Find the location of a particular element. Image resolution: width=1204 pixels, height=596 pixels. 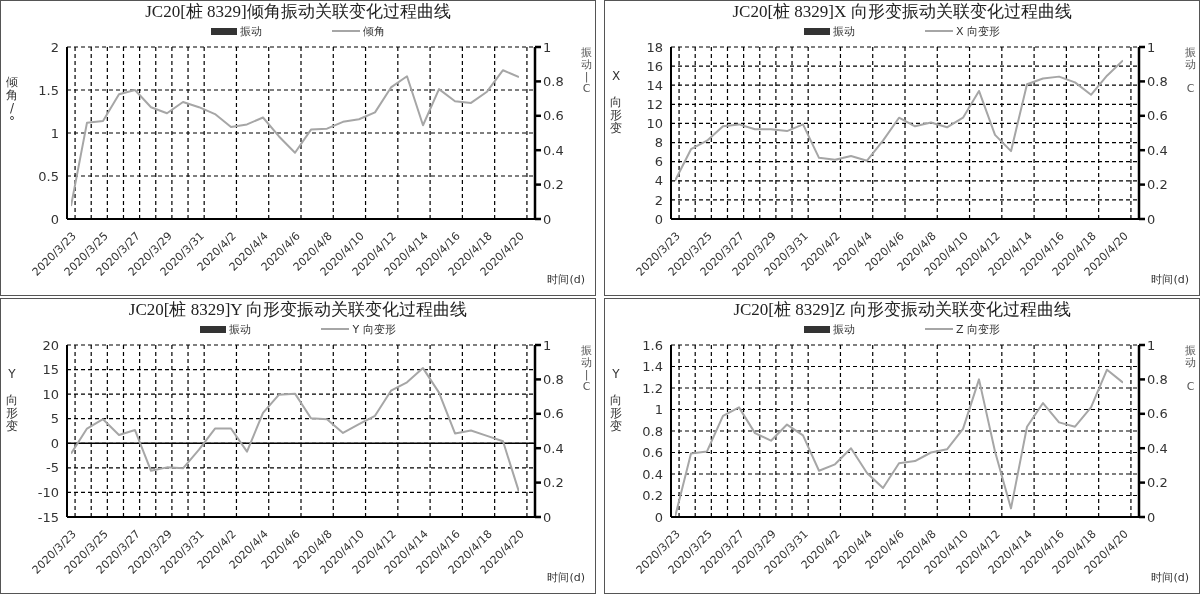

y-tick-label: 0.5 is located at coordinates (48, 176).